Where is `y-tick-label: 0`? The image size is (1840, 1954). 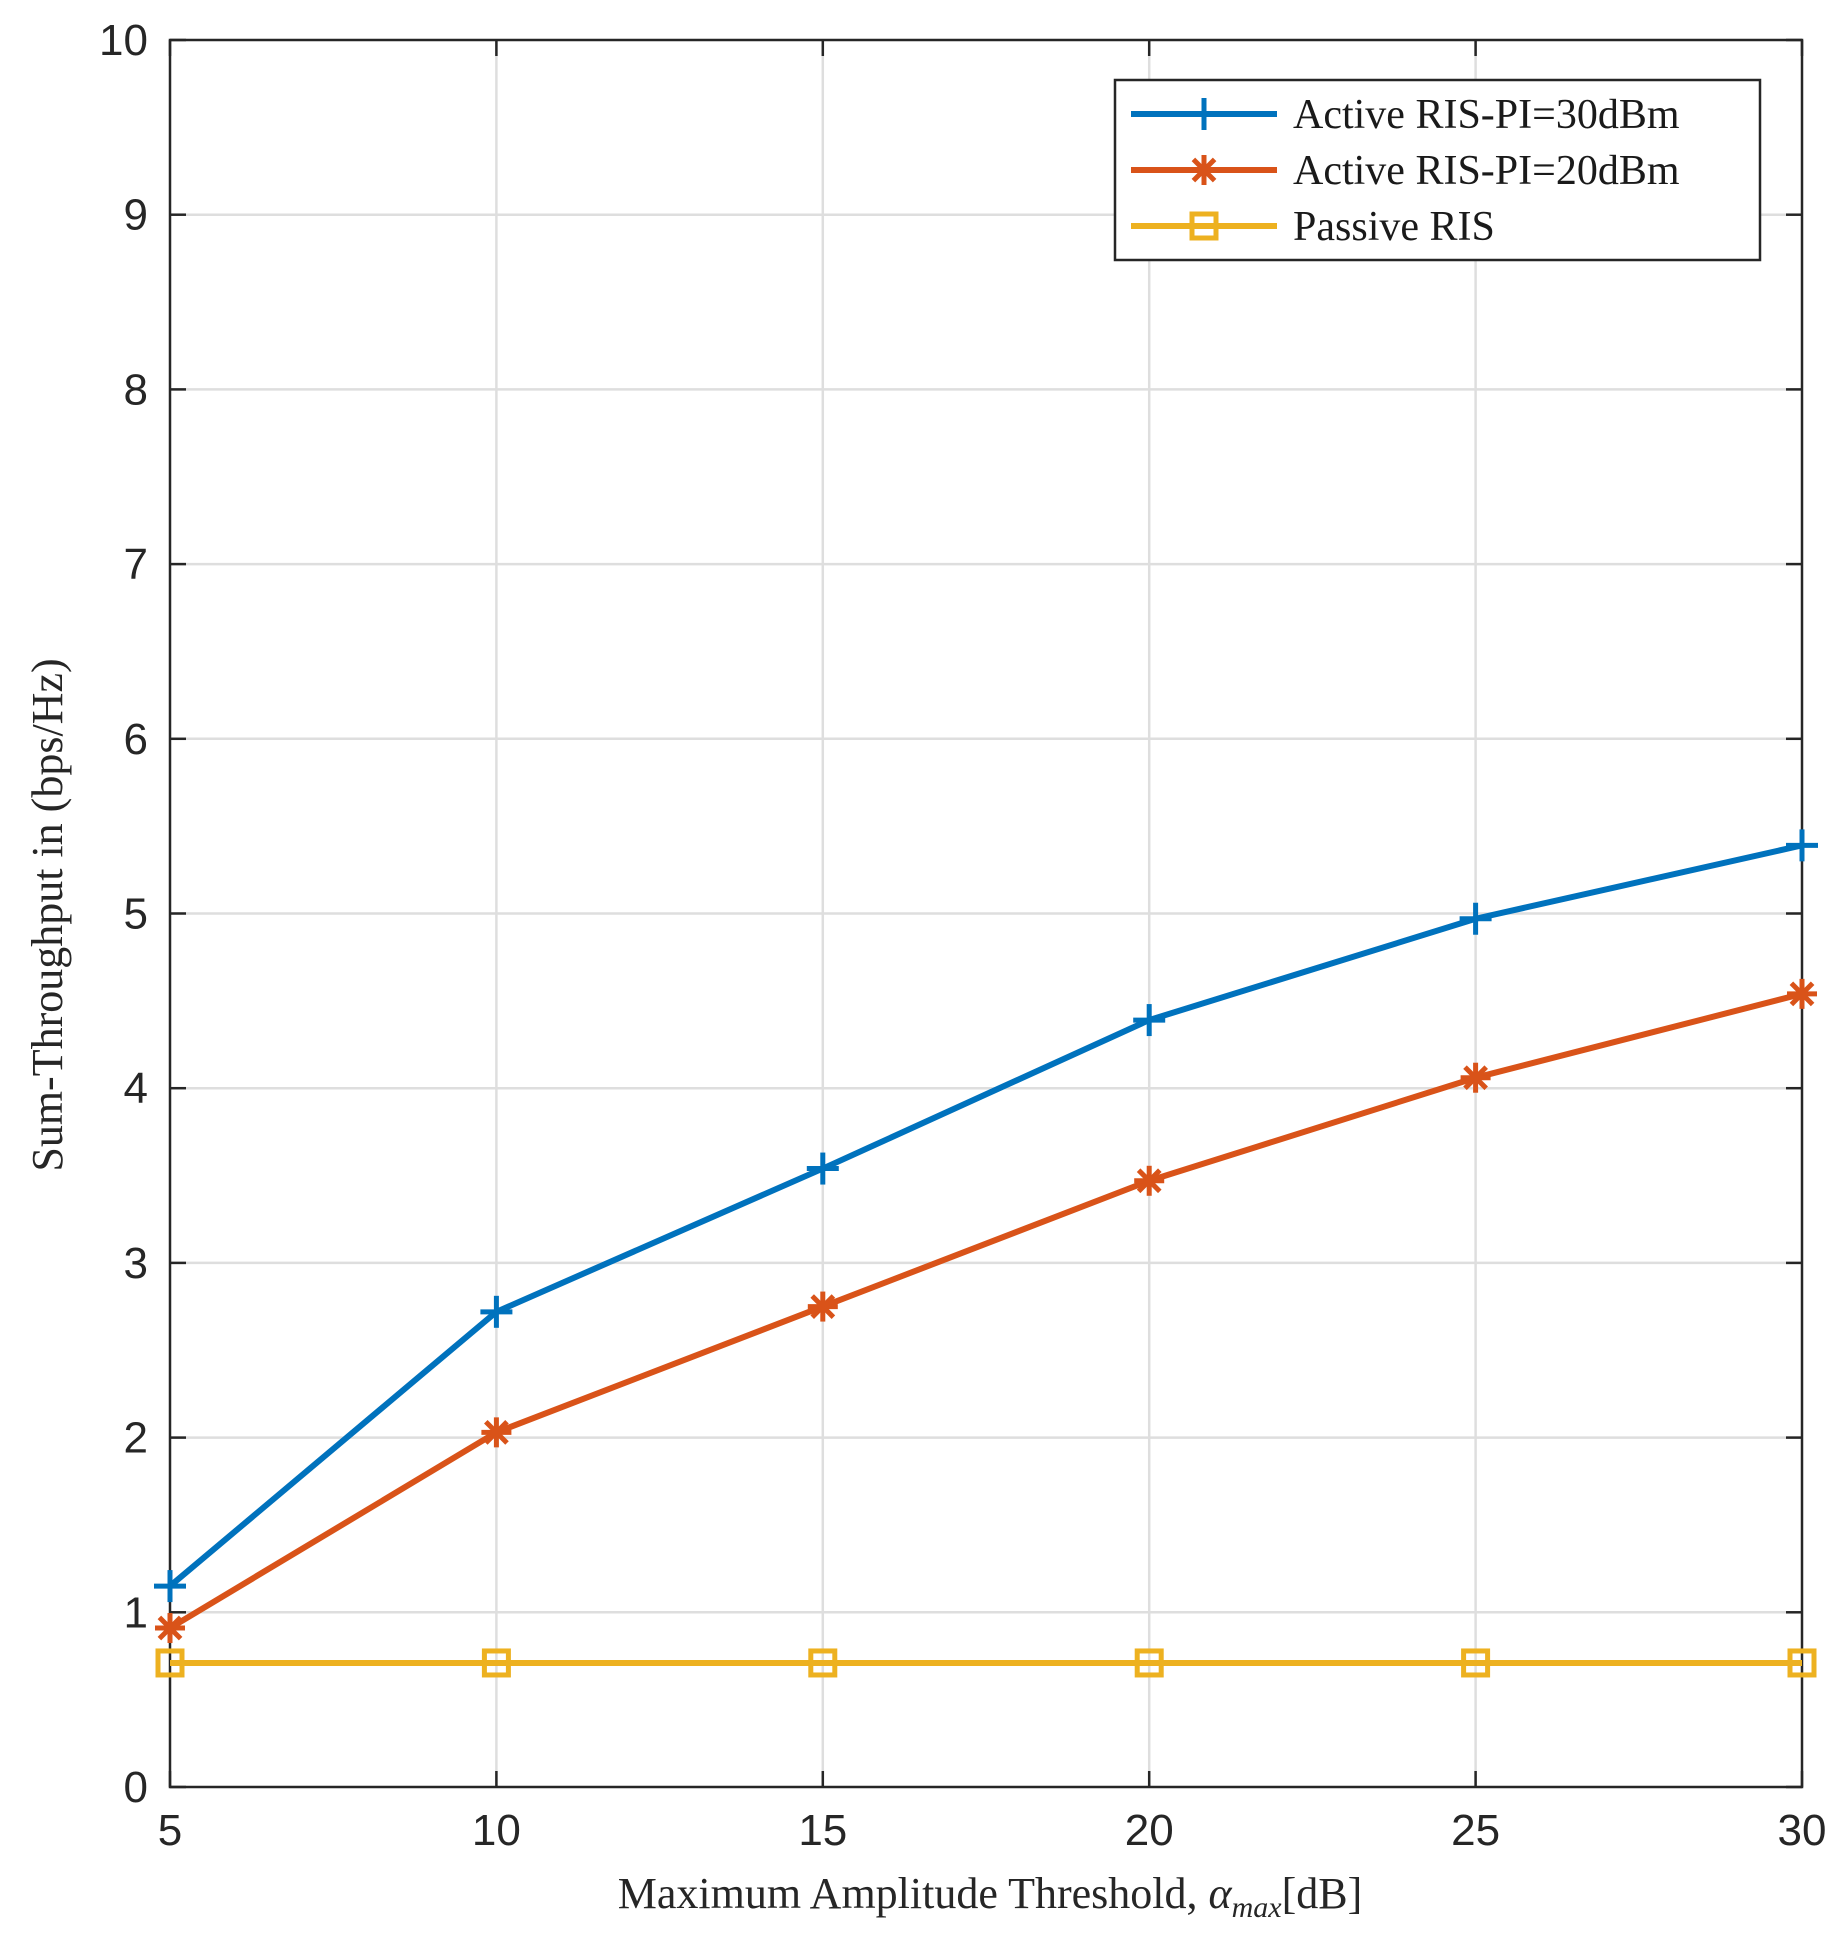
y-tick-label: 0 is located at coordinates (136, 1787).